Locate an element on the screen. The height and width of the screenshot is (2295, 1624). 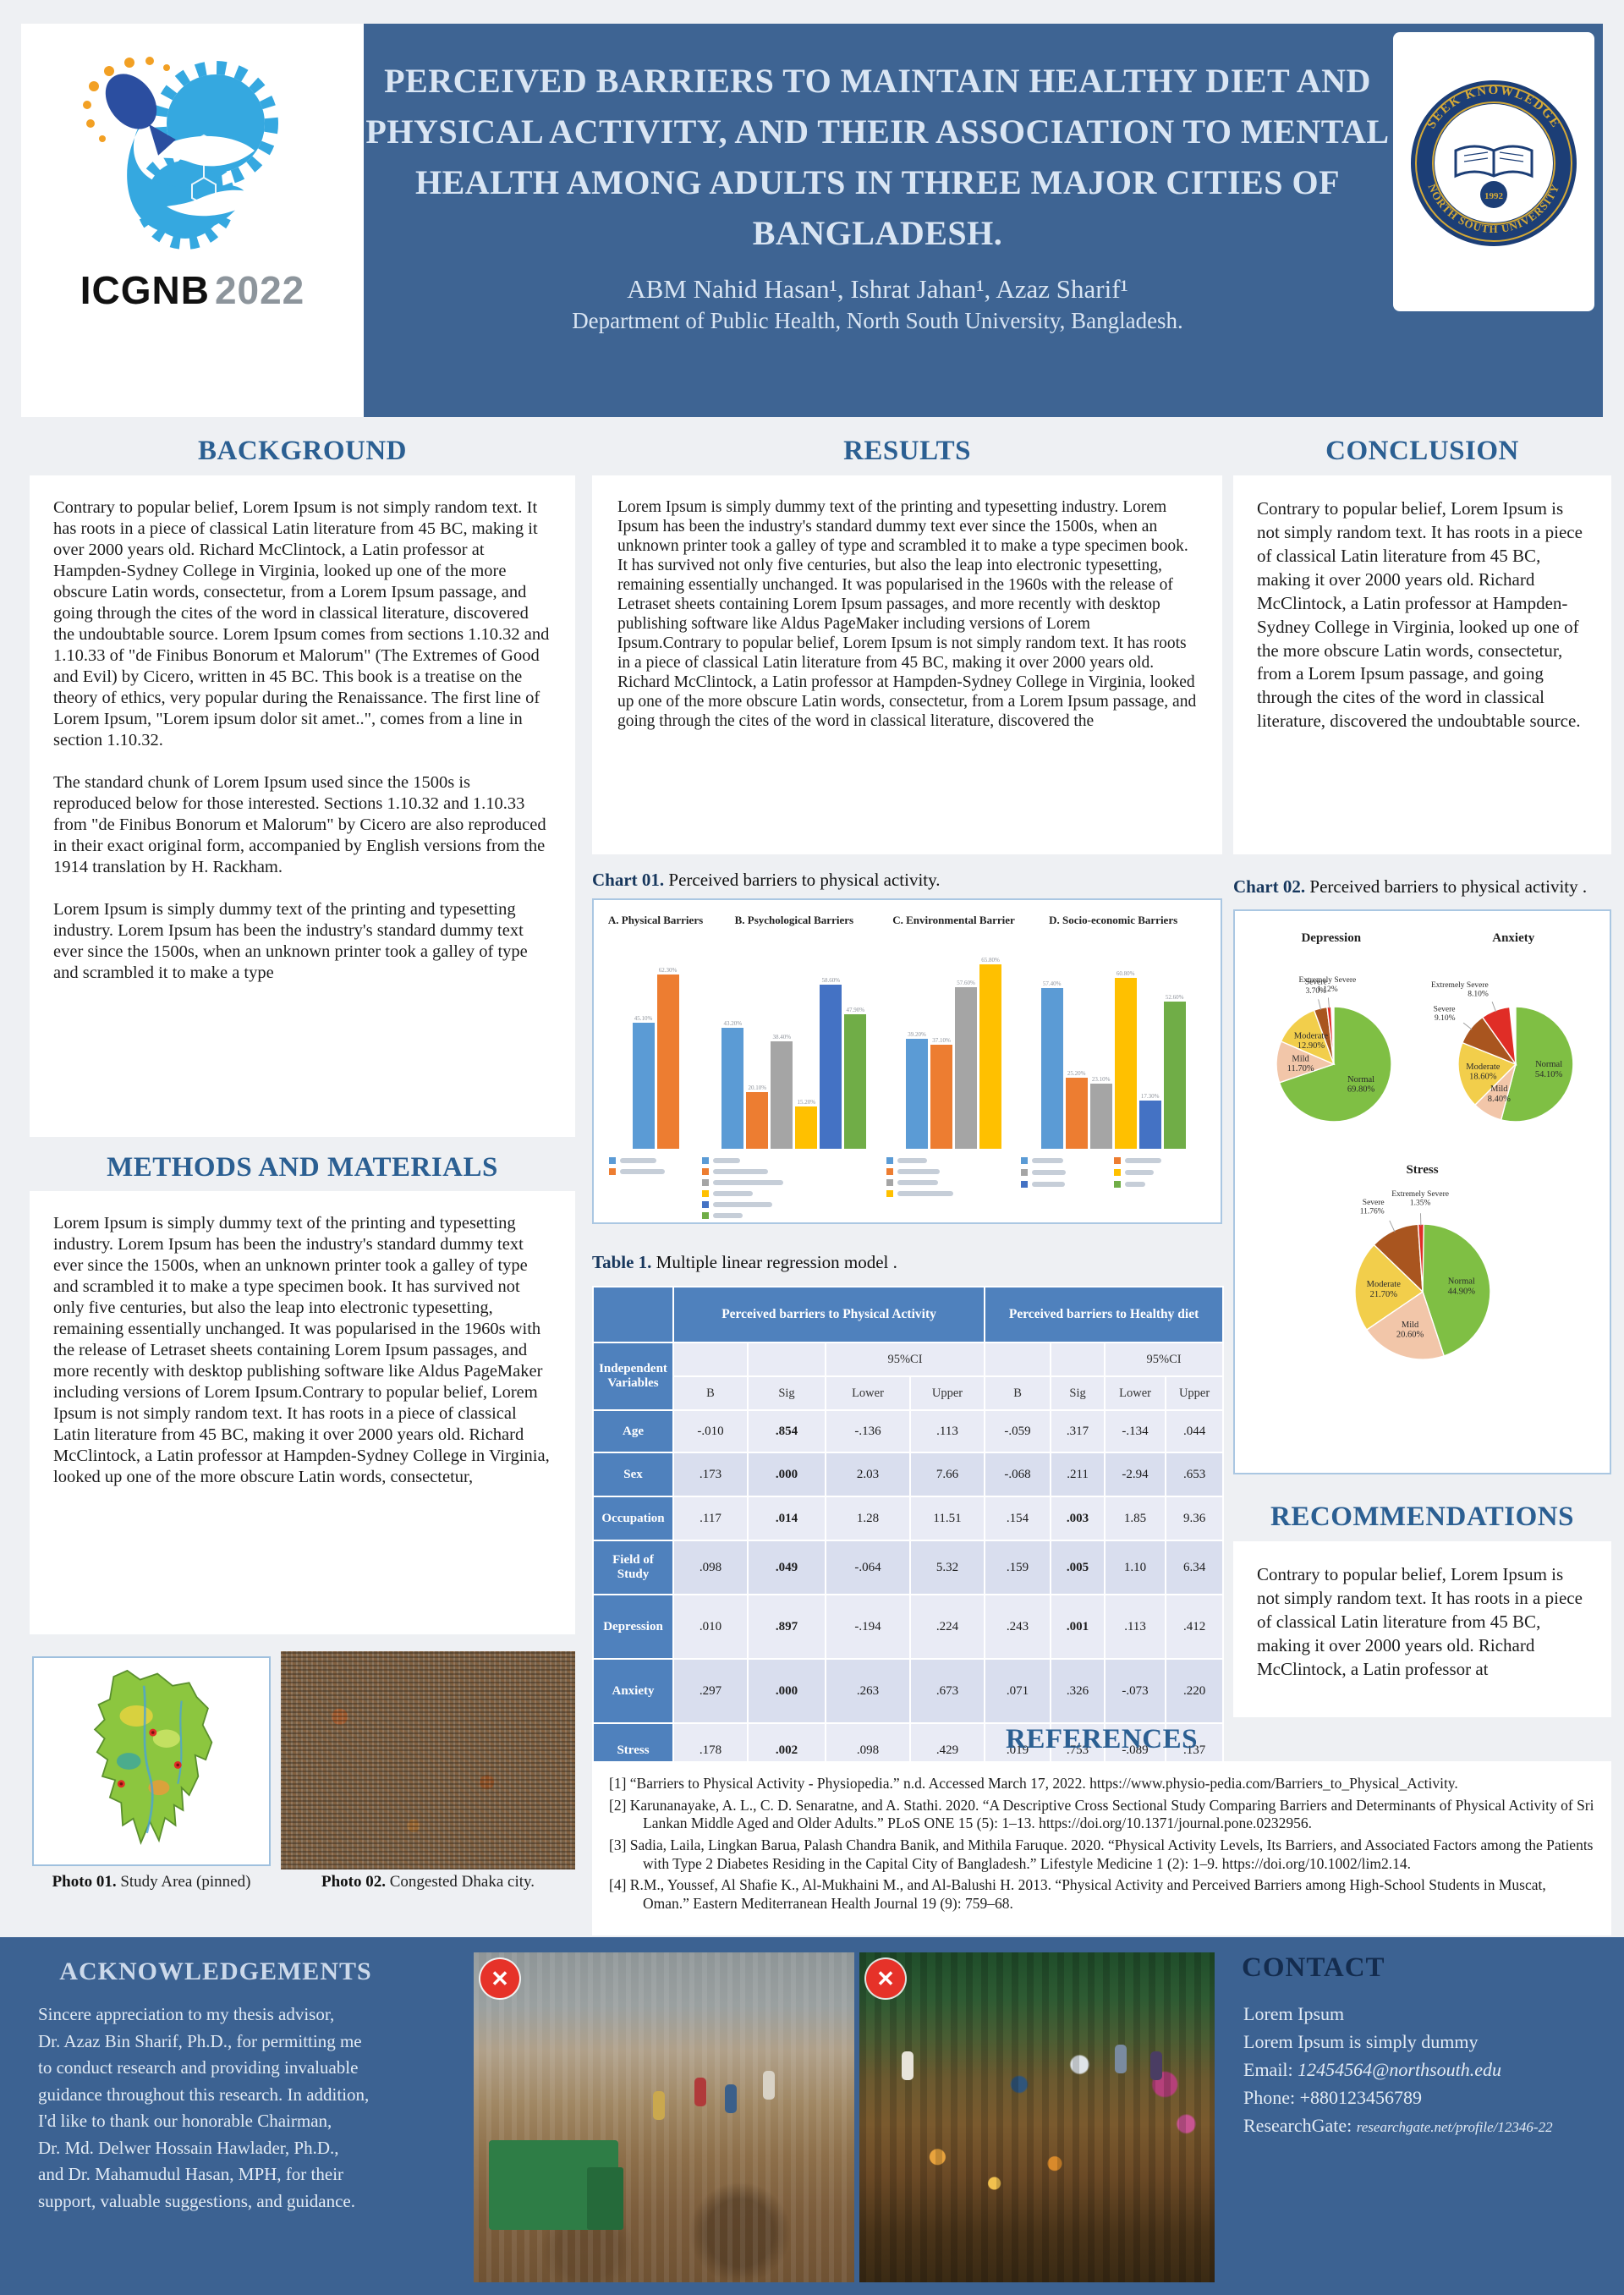
footer-photo-road-construction: ✕ is located at coordinates (664, 2117).